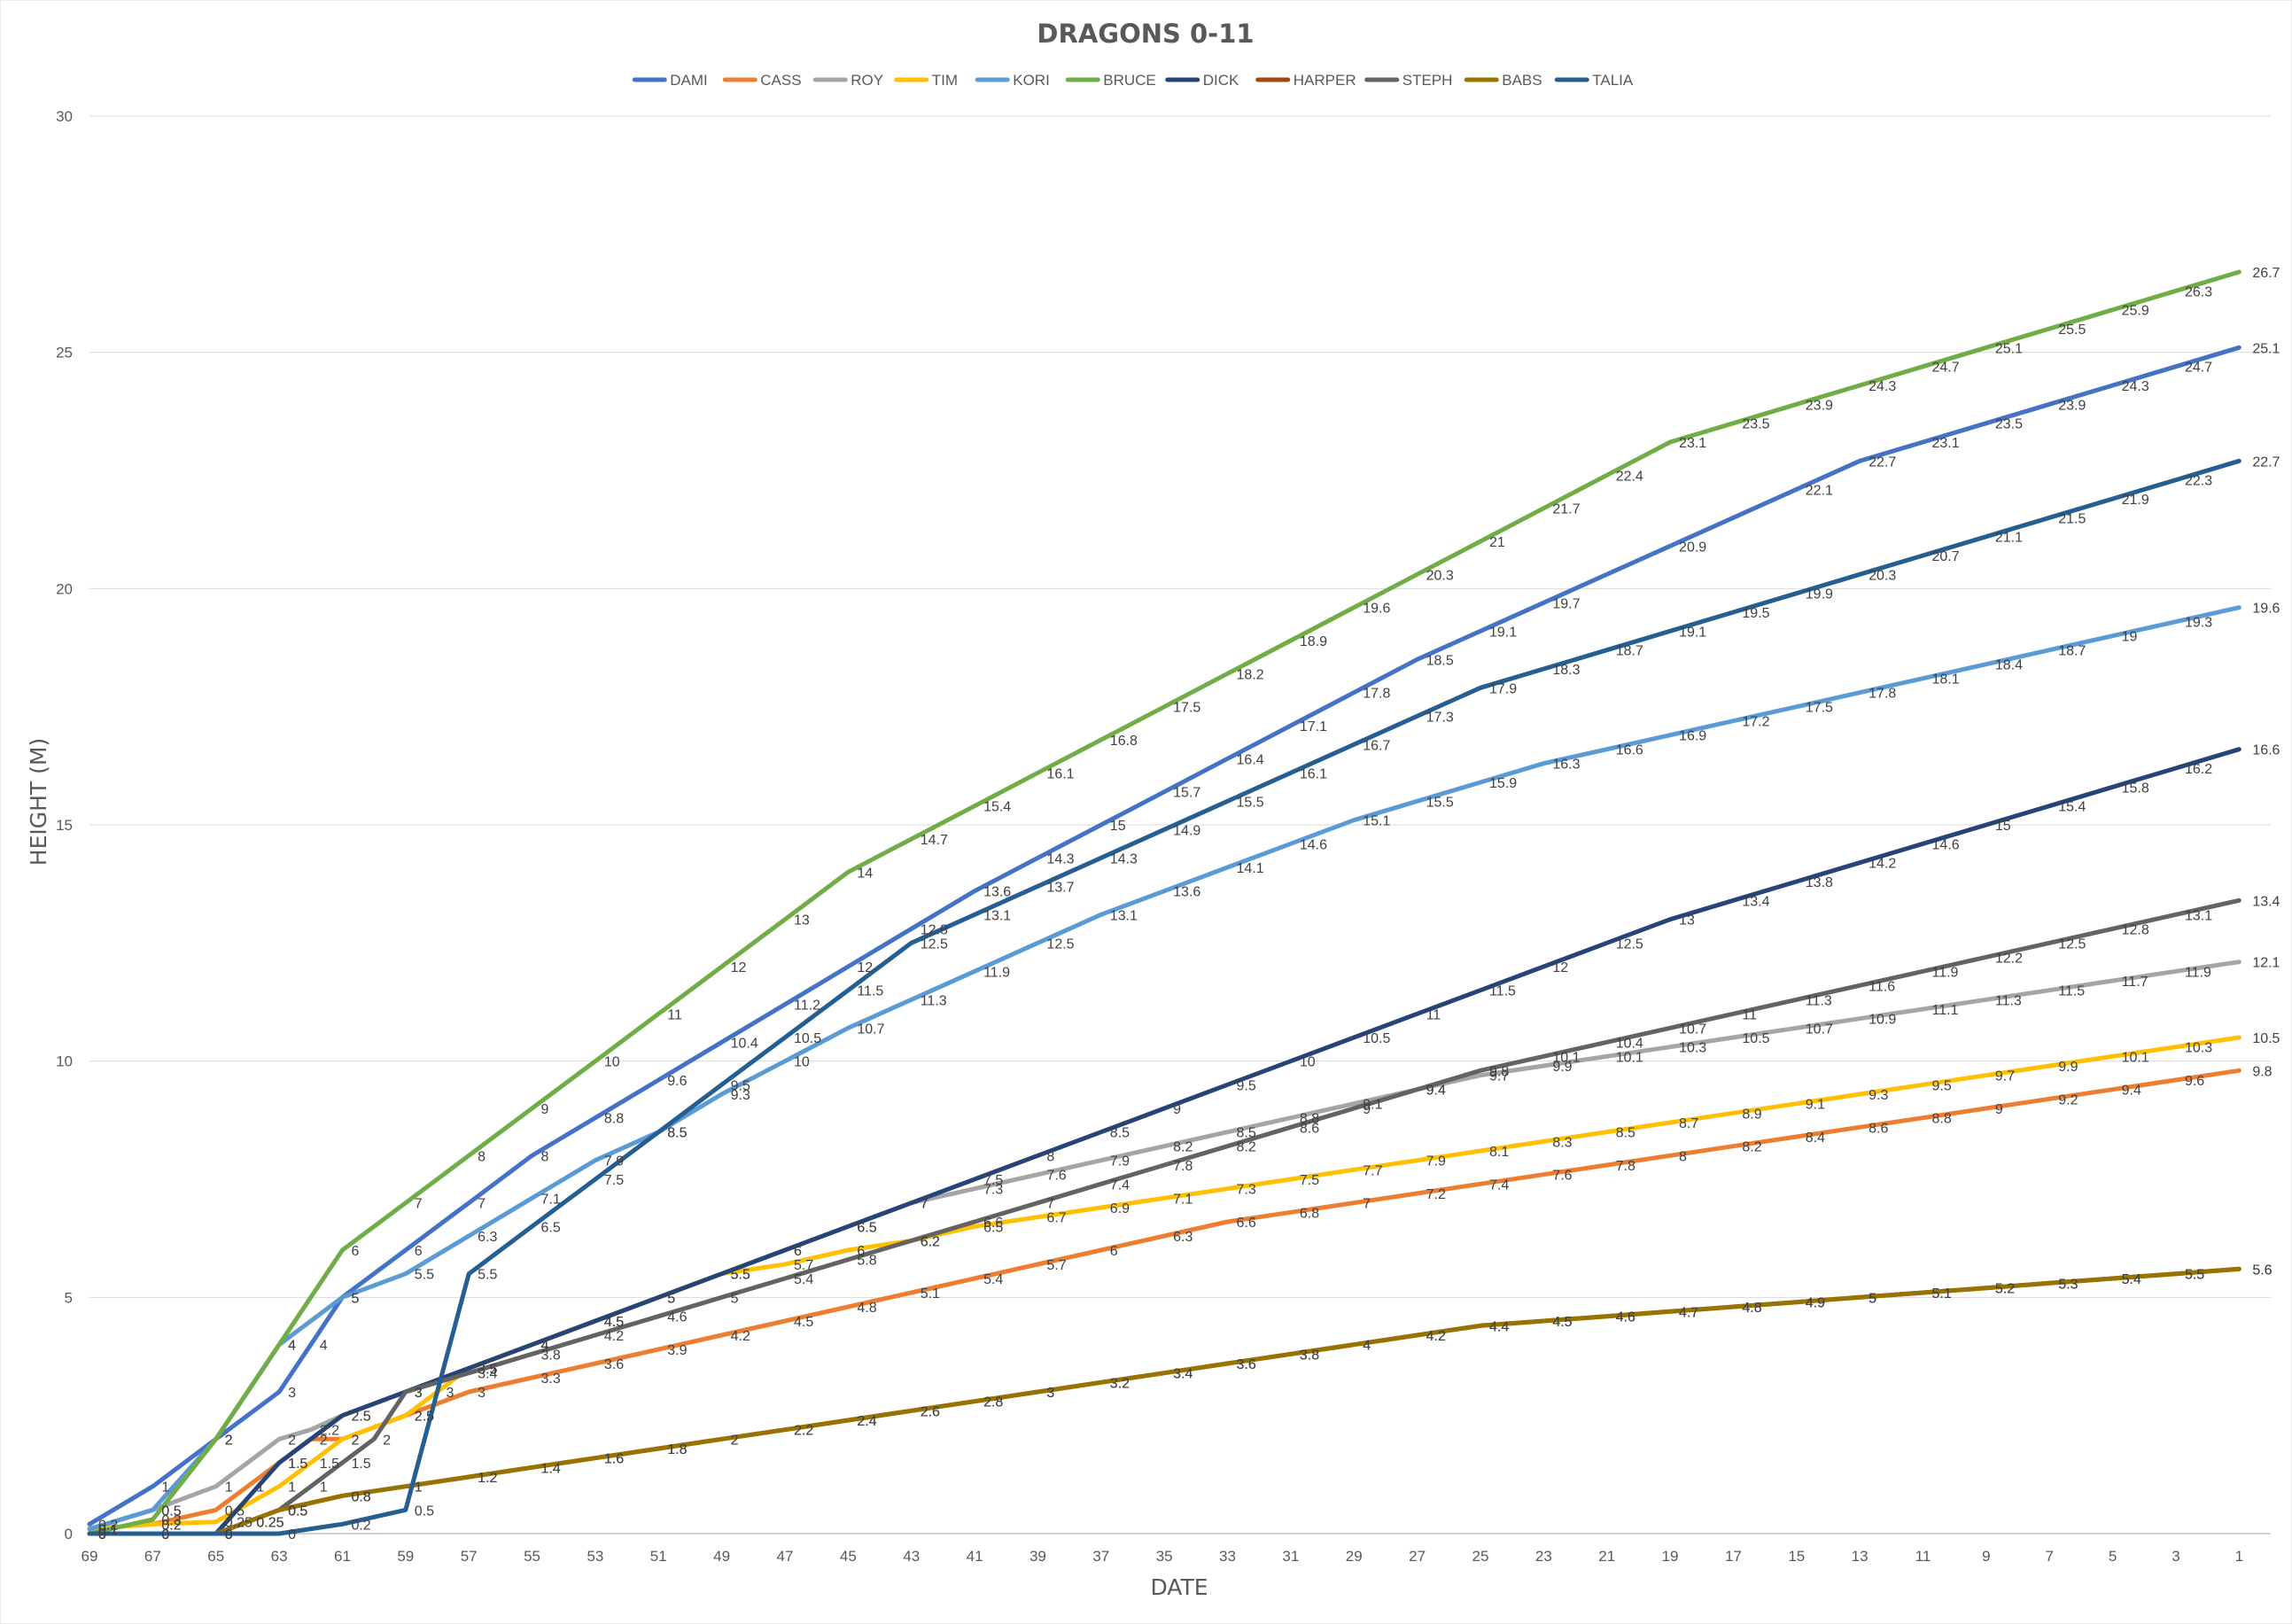 This screenshot has width=2292, height=1624. I want to click on data-label-dick: 0, so click(102, 1535).